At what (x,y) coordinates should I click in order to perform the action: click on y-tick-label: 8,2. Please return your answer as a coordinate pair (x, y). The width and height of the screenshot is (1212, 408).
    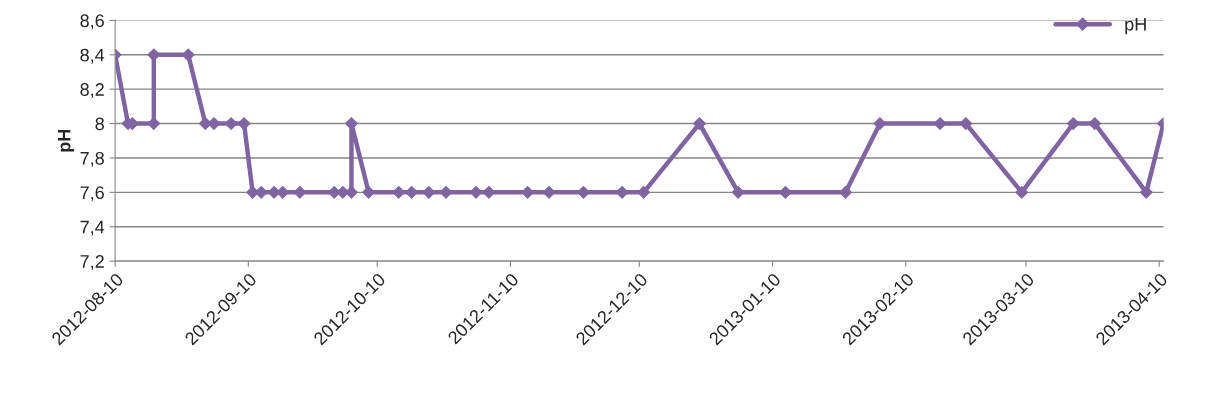
    Looking at the image, I should click on (92, 91).